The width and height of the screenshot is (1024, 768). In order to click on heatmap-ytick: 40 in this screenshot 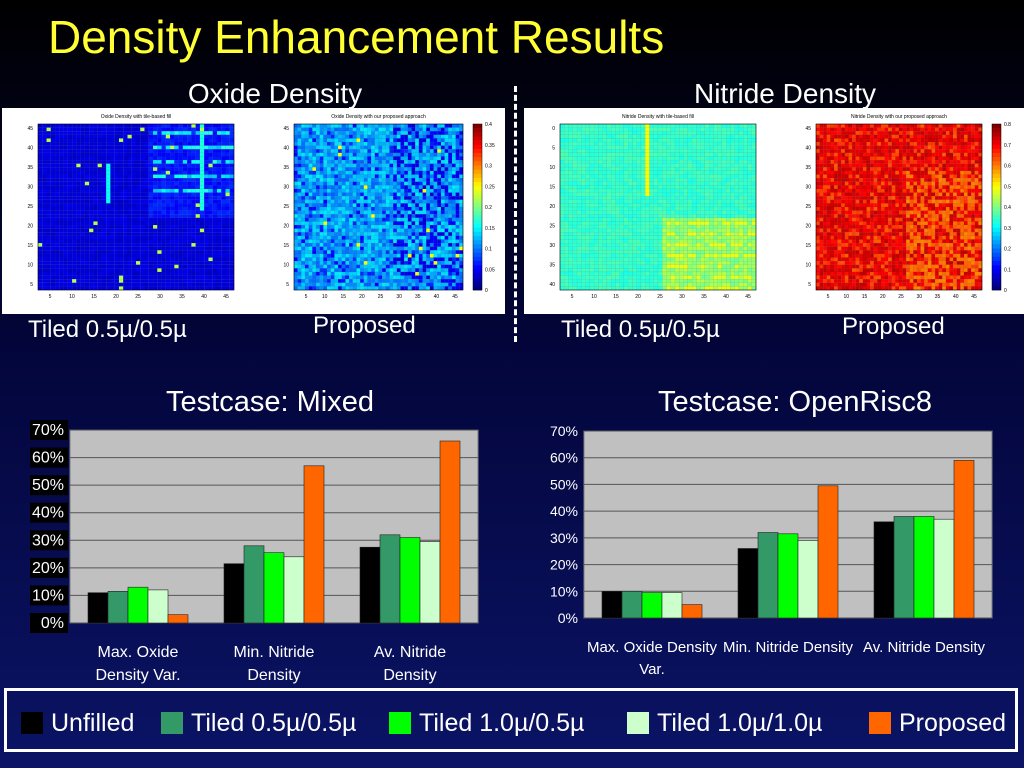, I will do `click(286, 149)`.